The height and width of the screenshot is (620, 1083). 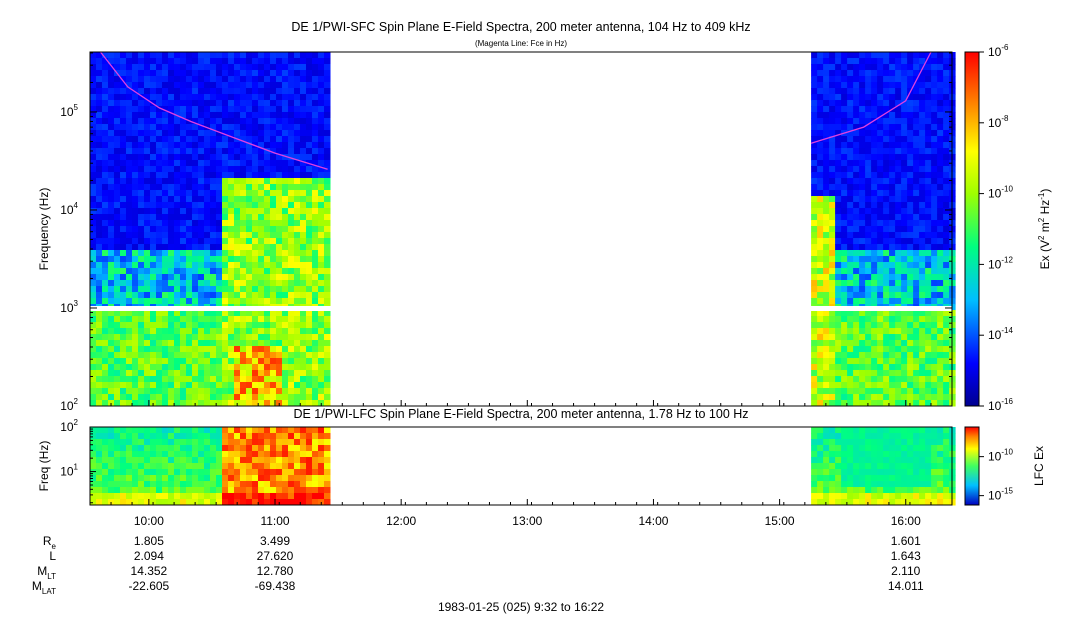 What do you see at coordinates (1000, 456) in the screenshot?
I see `lfc-colorbar-tick-label: 10-10` at bounding box center [1000, 456].